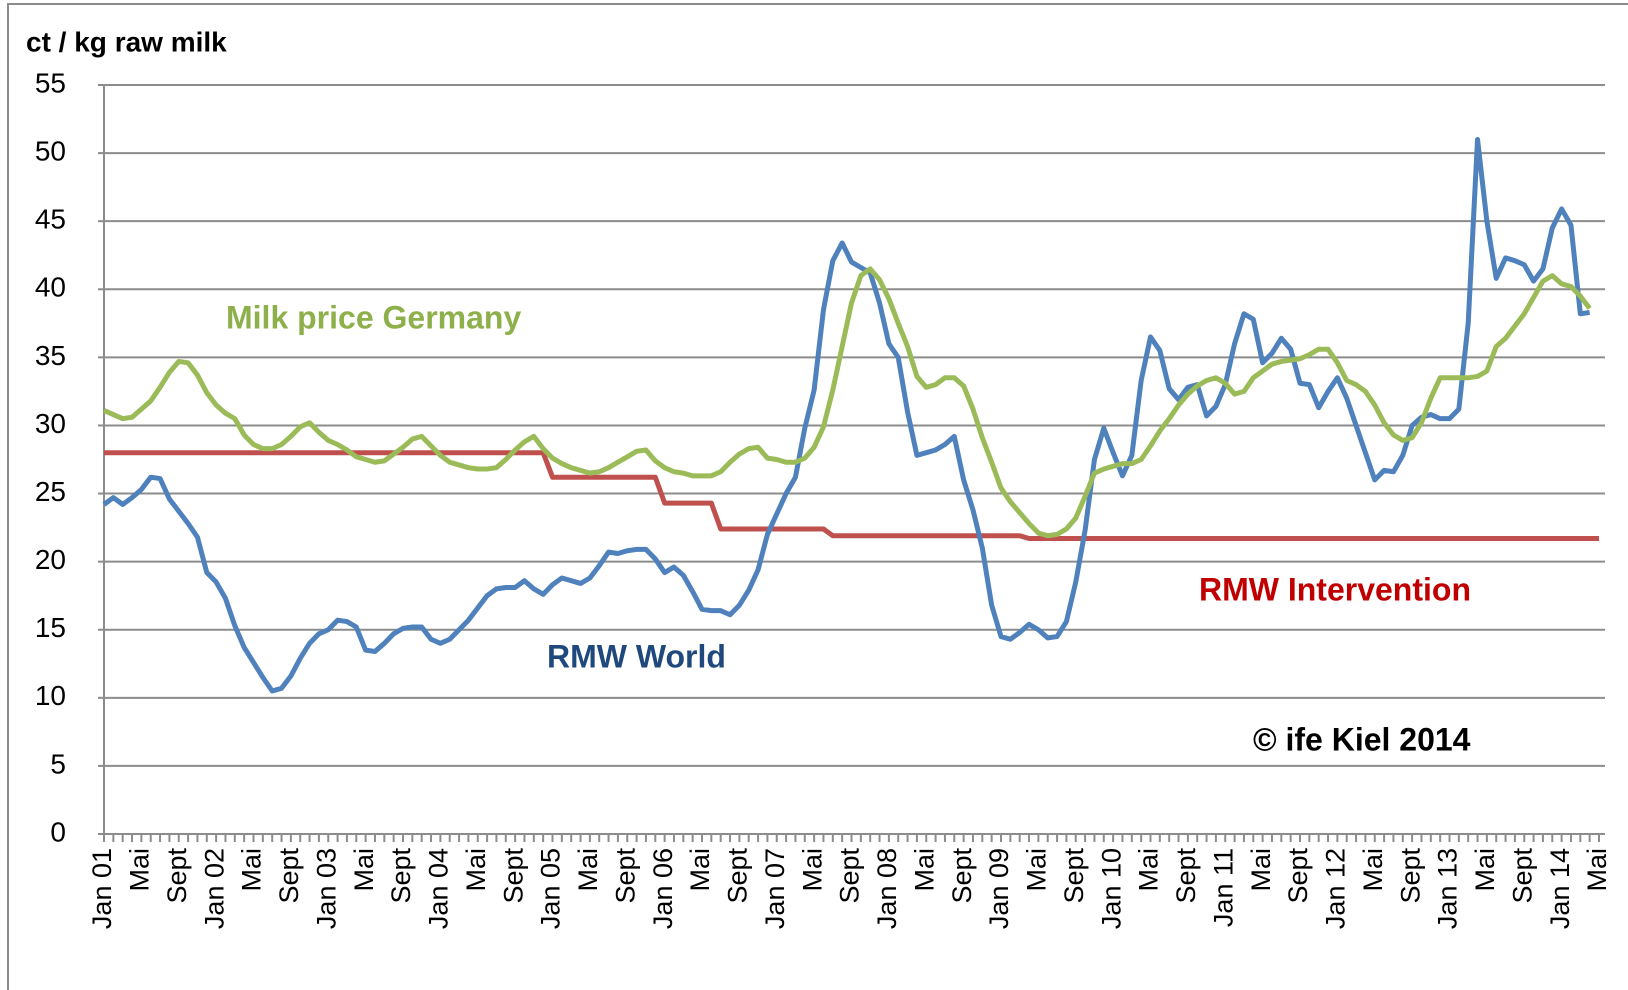  Describe the element at coordinates (50, 491) in the screenshot. I see `y-tick-label: 25` at that location.